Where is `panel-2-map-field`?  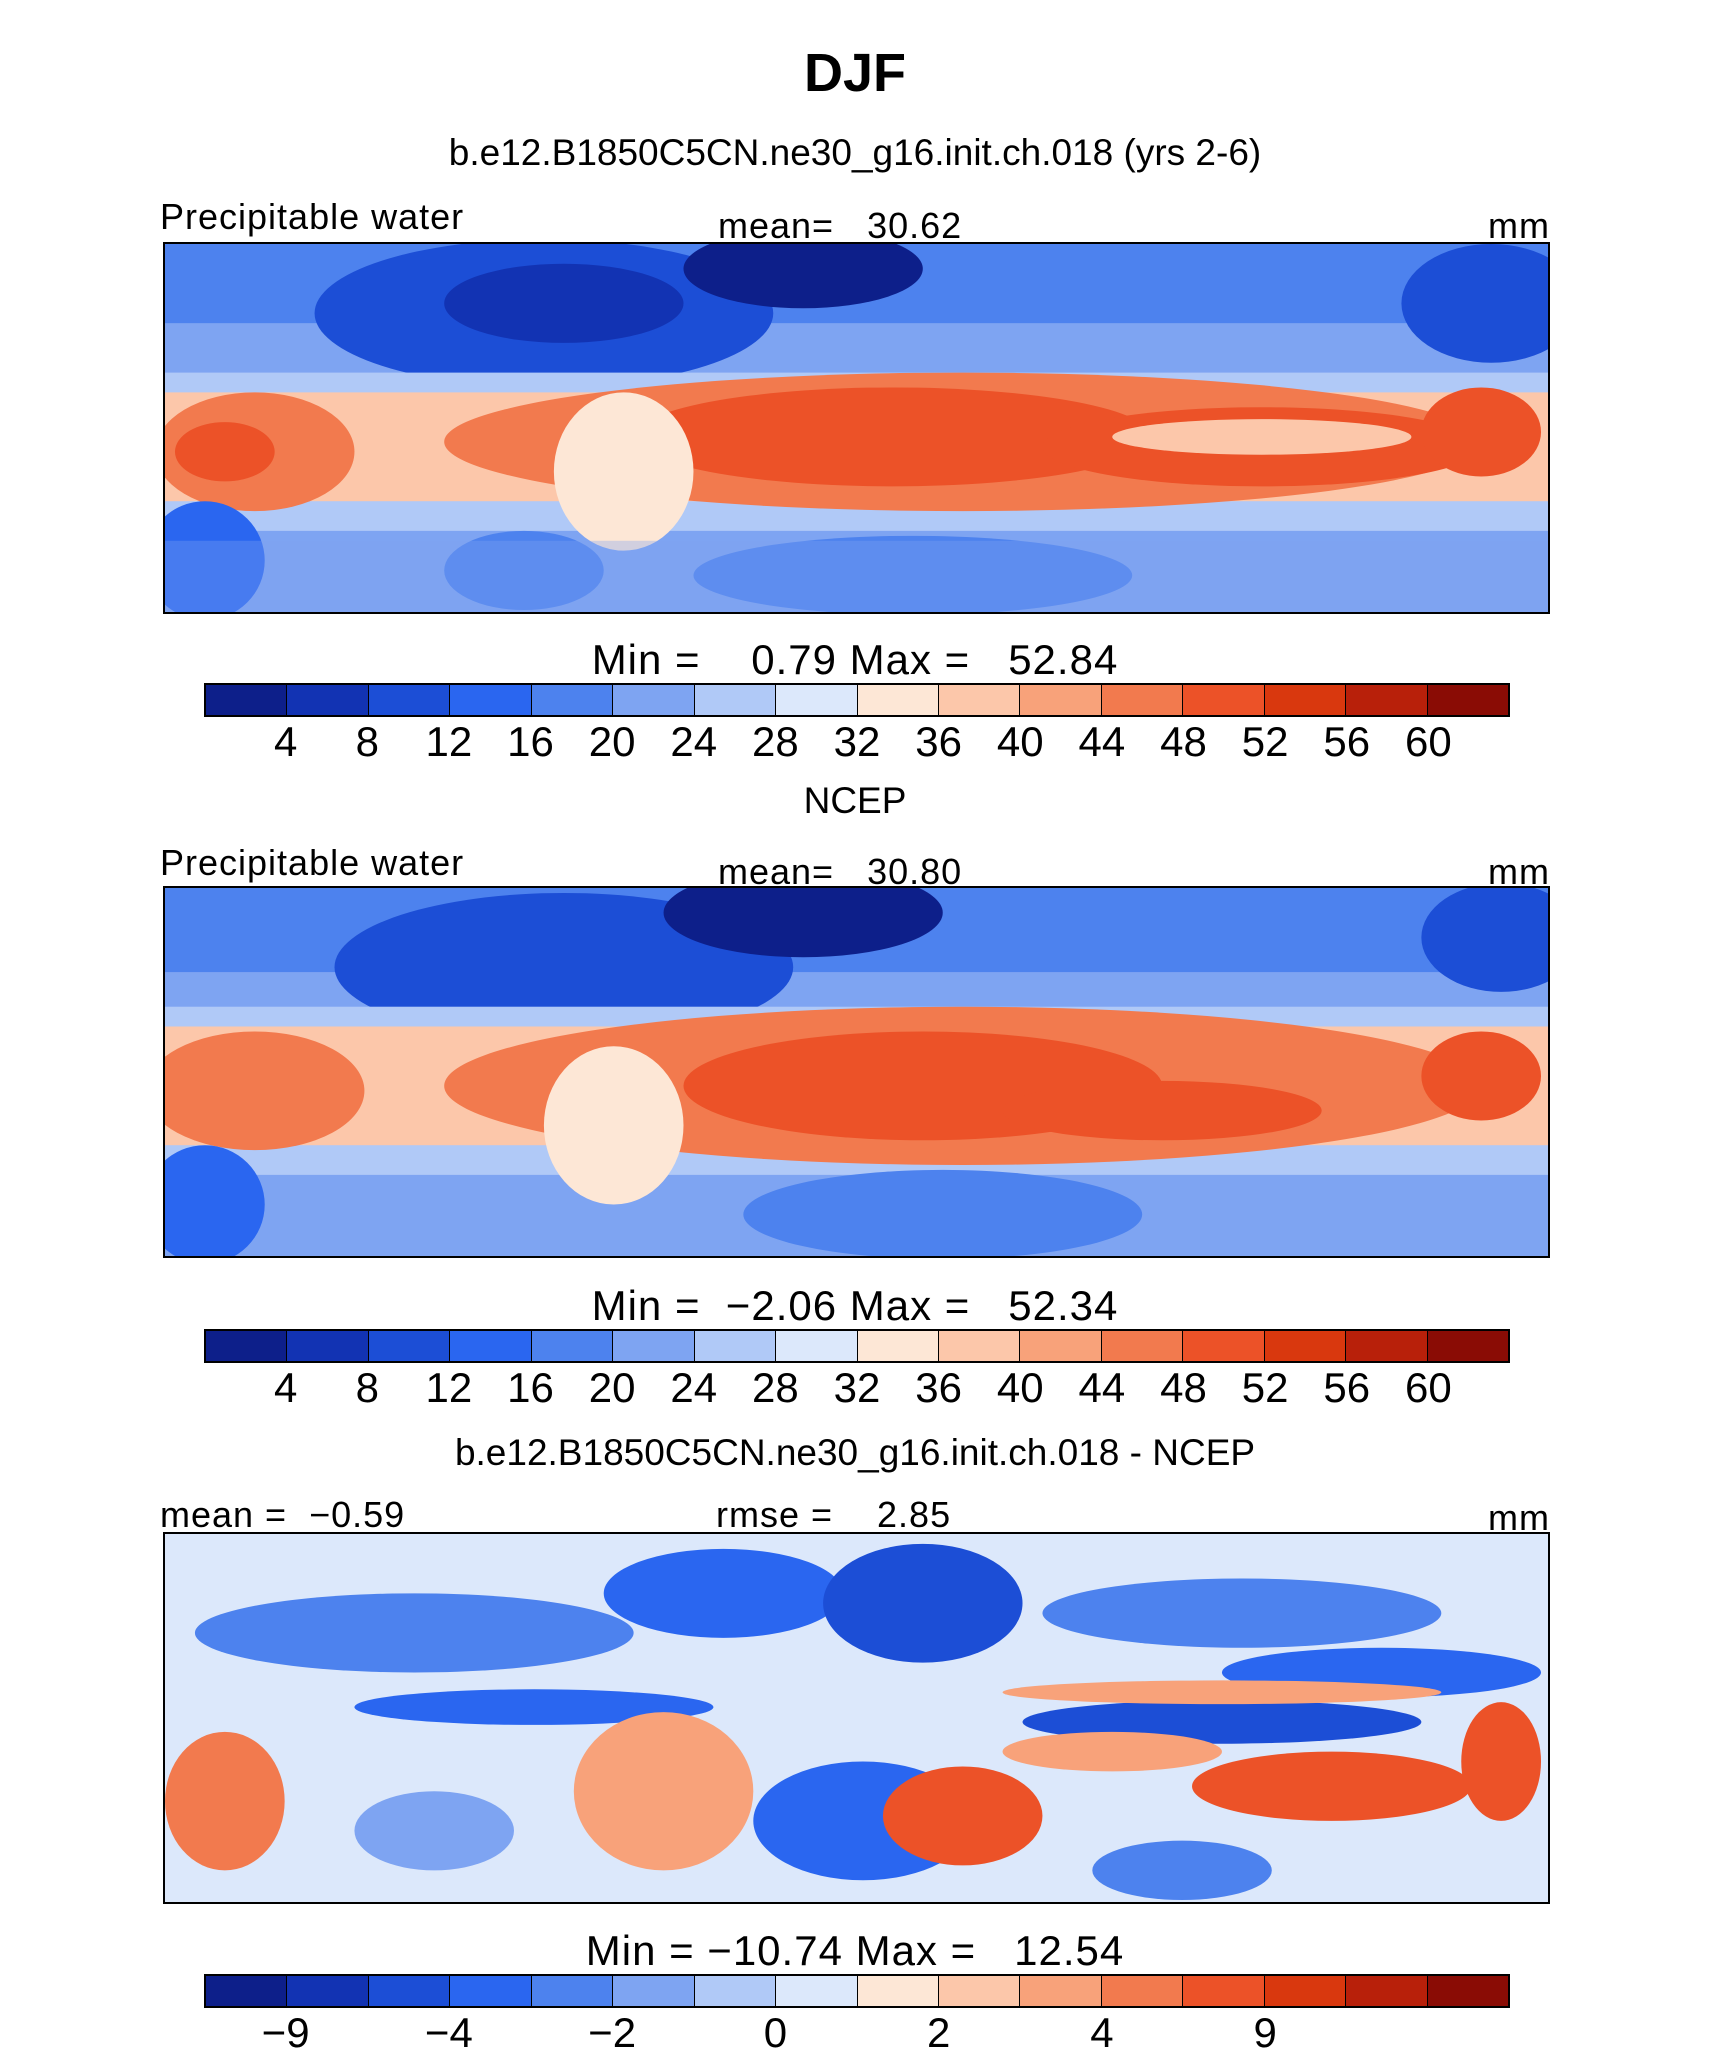
panel-2-map-field is located at coordinates (856, 1072).